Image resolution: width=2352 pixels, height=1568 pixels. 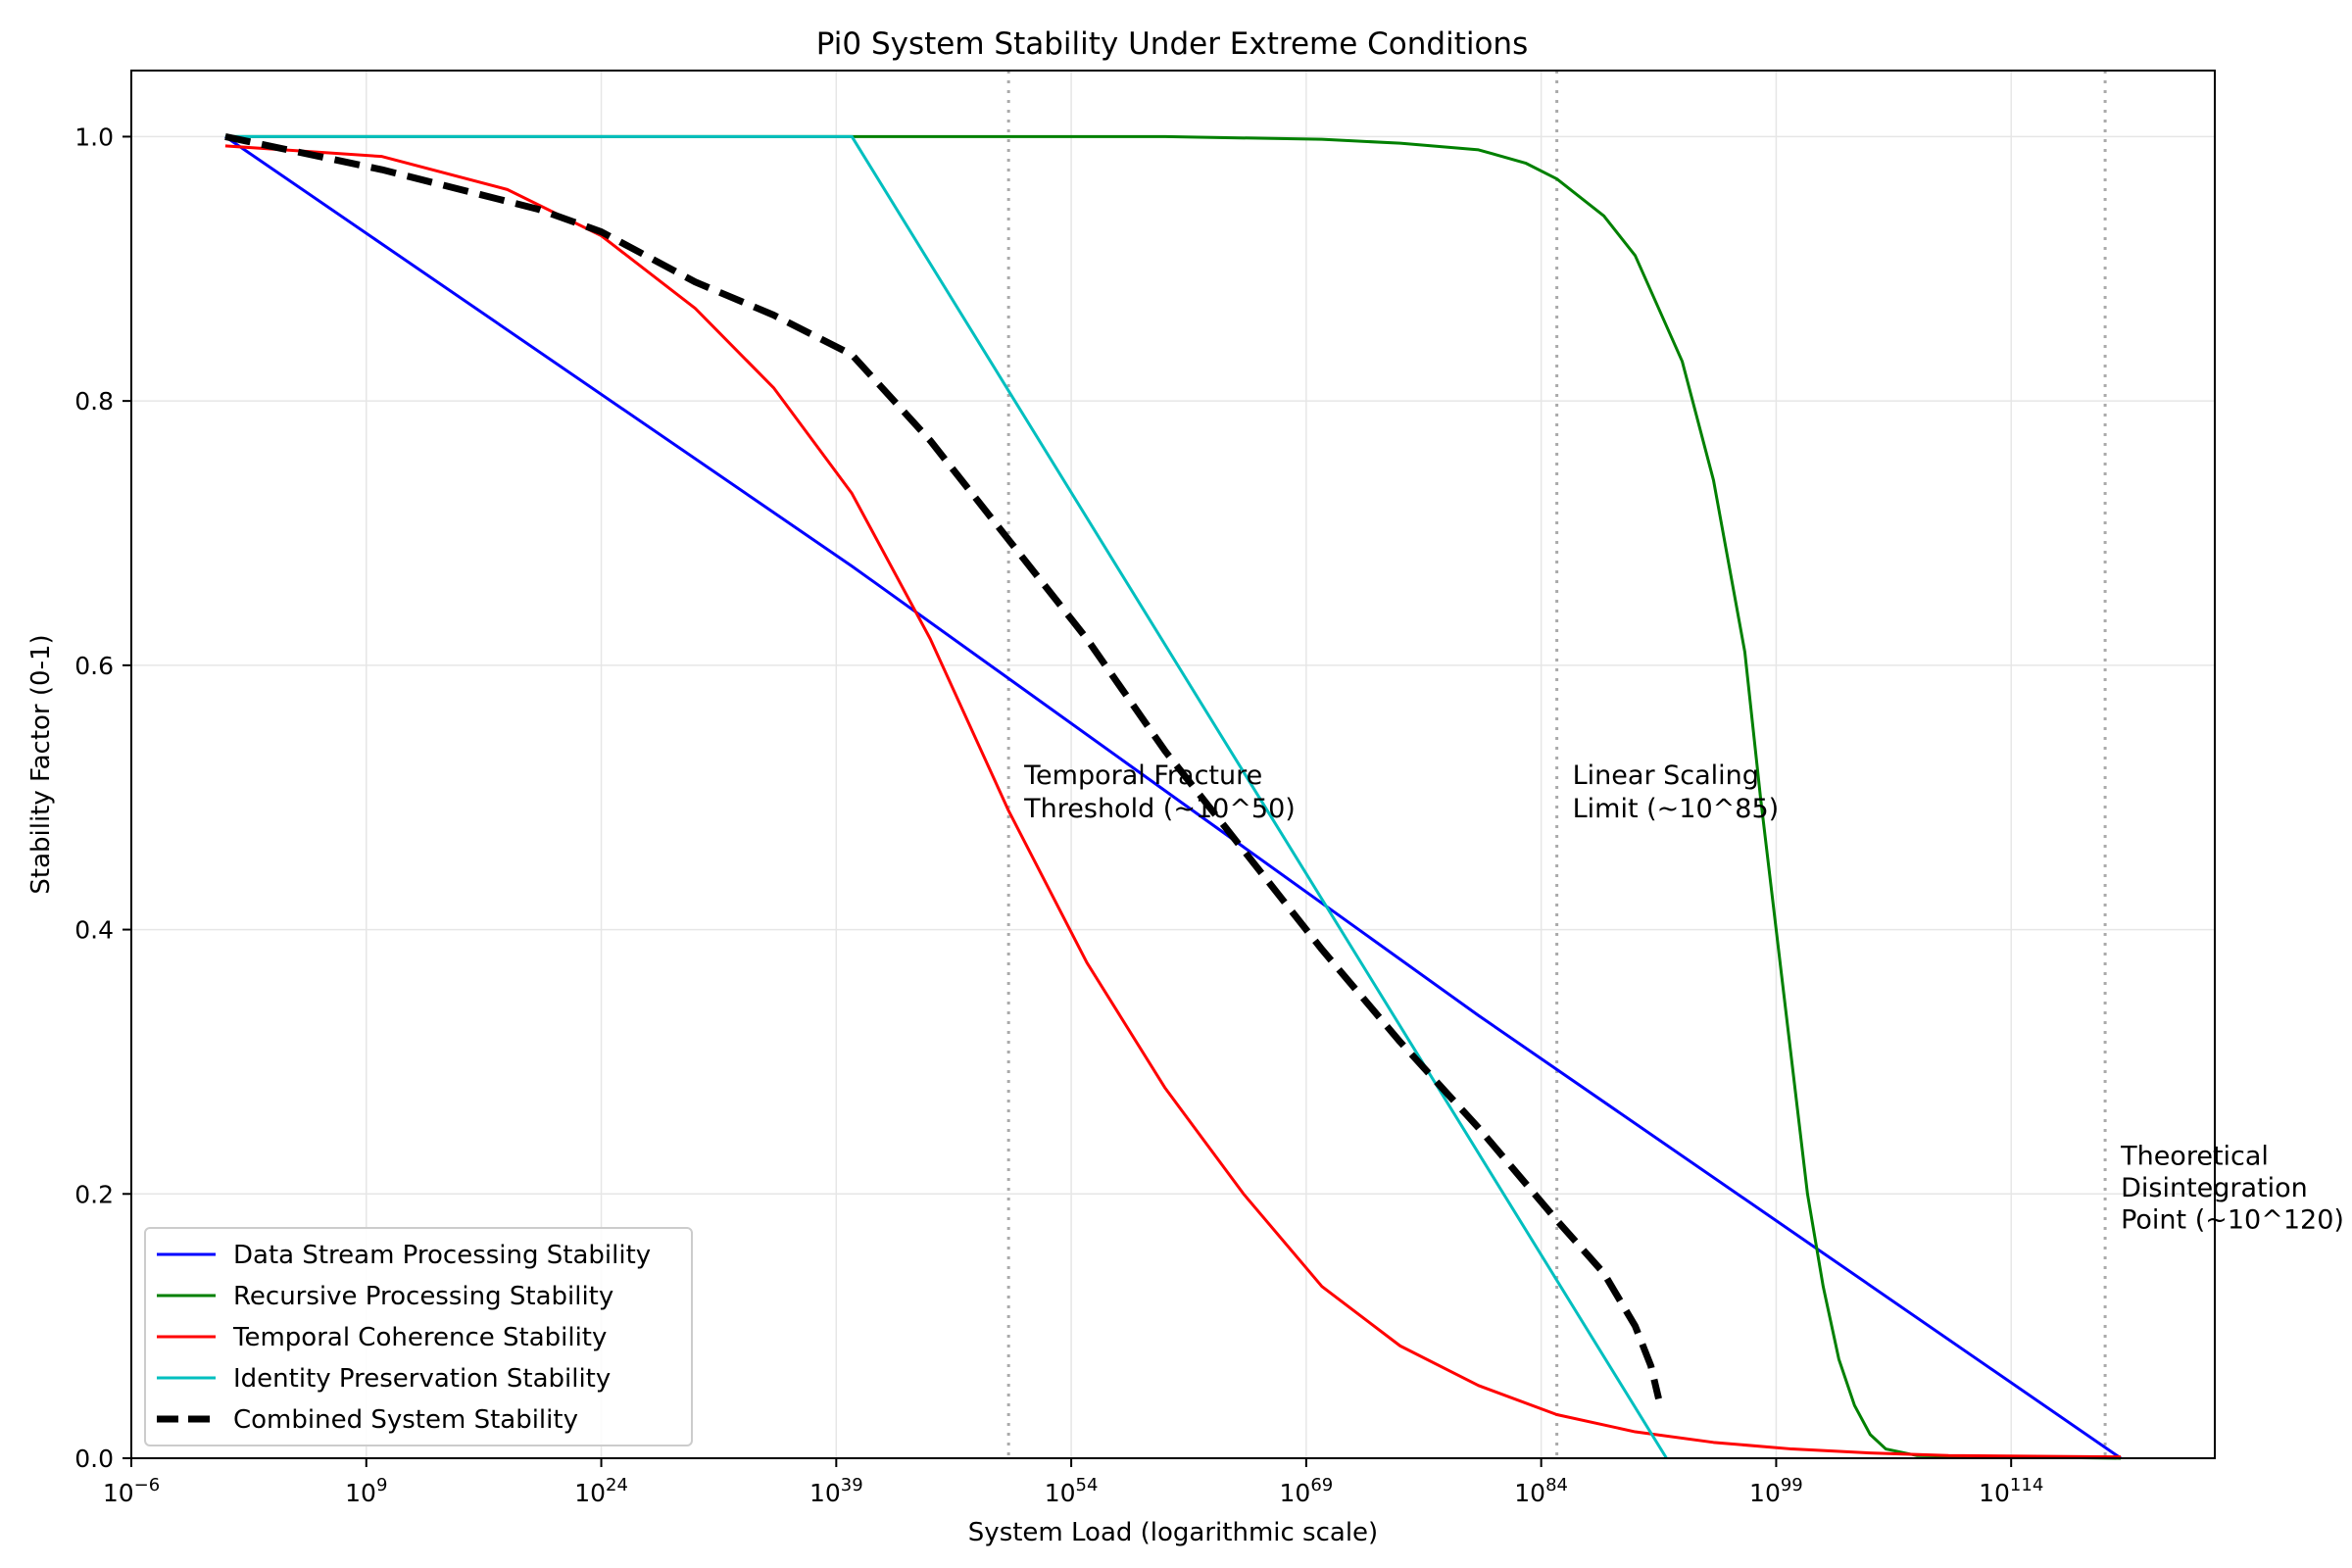 I want to click on x-tick-label: 1039, so click(x=836, y=1491).